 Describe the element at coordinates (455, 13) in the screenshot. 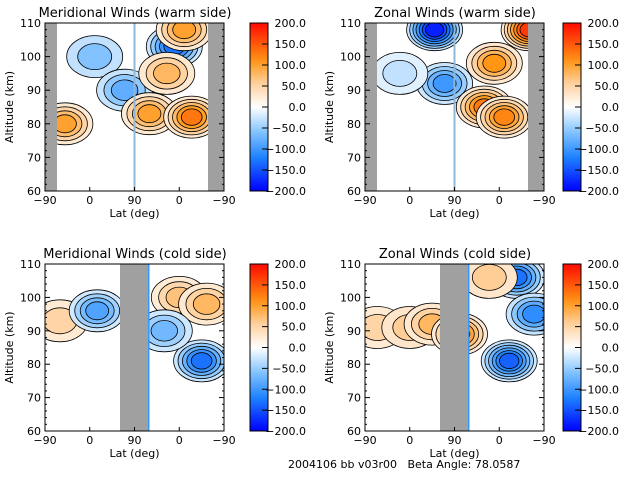

I see `chart-title: Zonal Winds (warm side)` at that location.